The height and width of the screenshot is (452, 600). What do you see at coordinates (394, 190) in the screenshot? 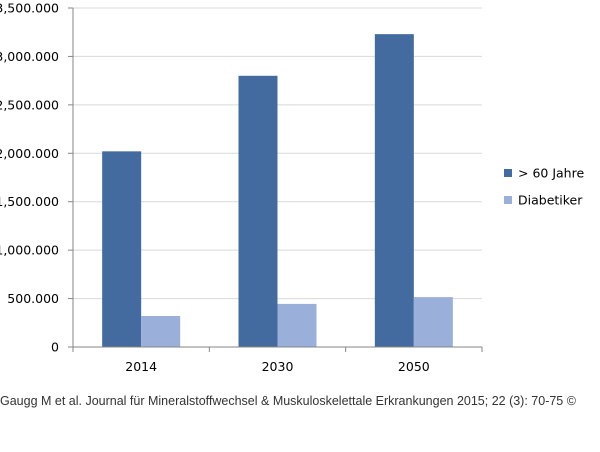
I see `bar-over-60-2050` at bounding box center [394, 190].